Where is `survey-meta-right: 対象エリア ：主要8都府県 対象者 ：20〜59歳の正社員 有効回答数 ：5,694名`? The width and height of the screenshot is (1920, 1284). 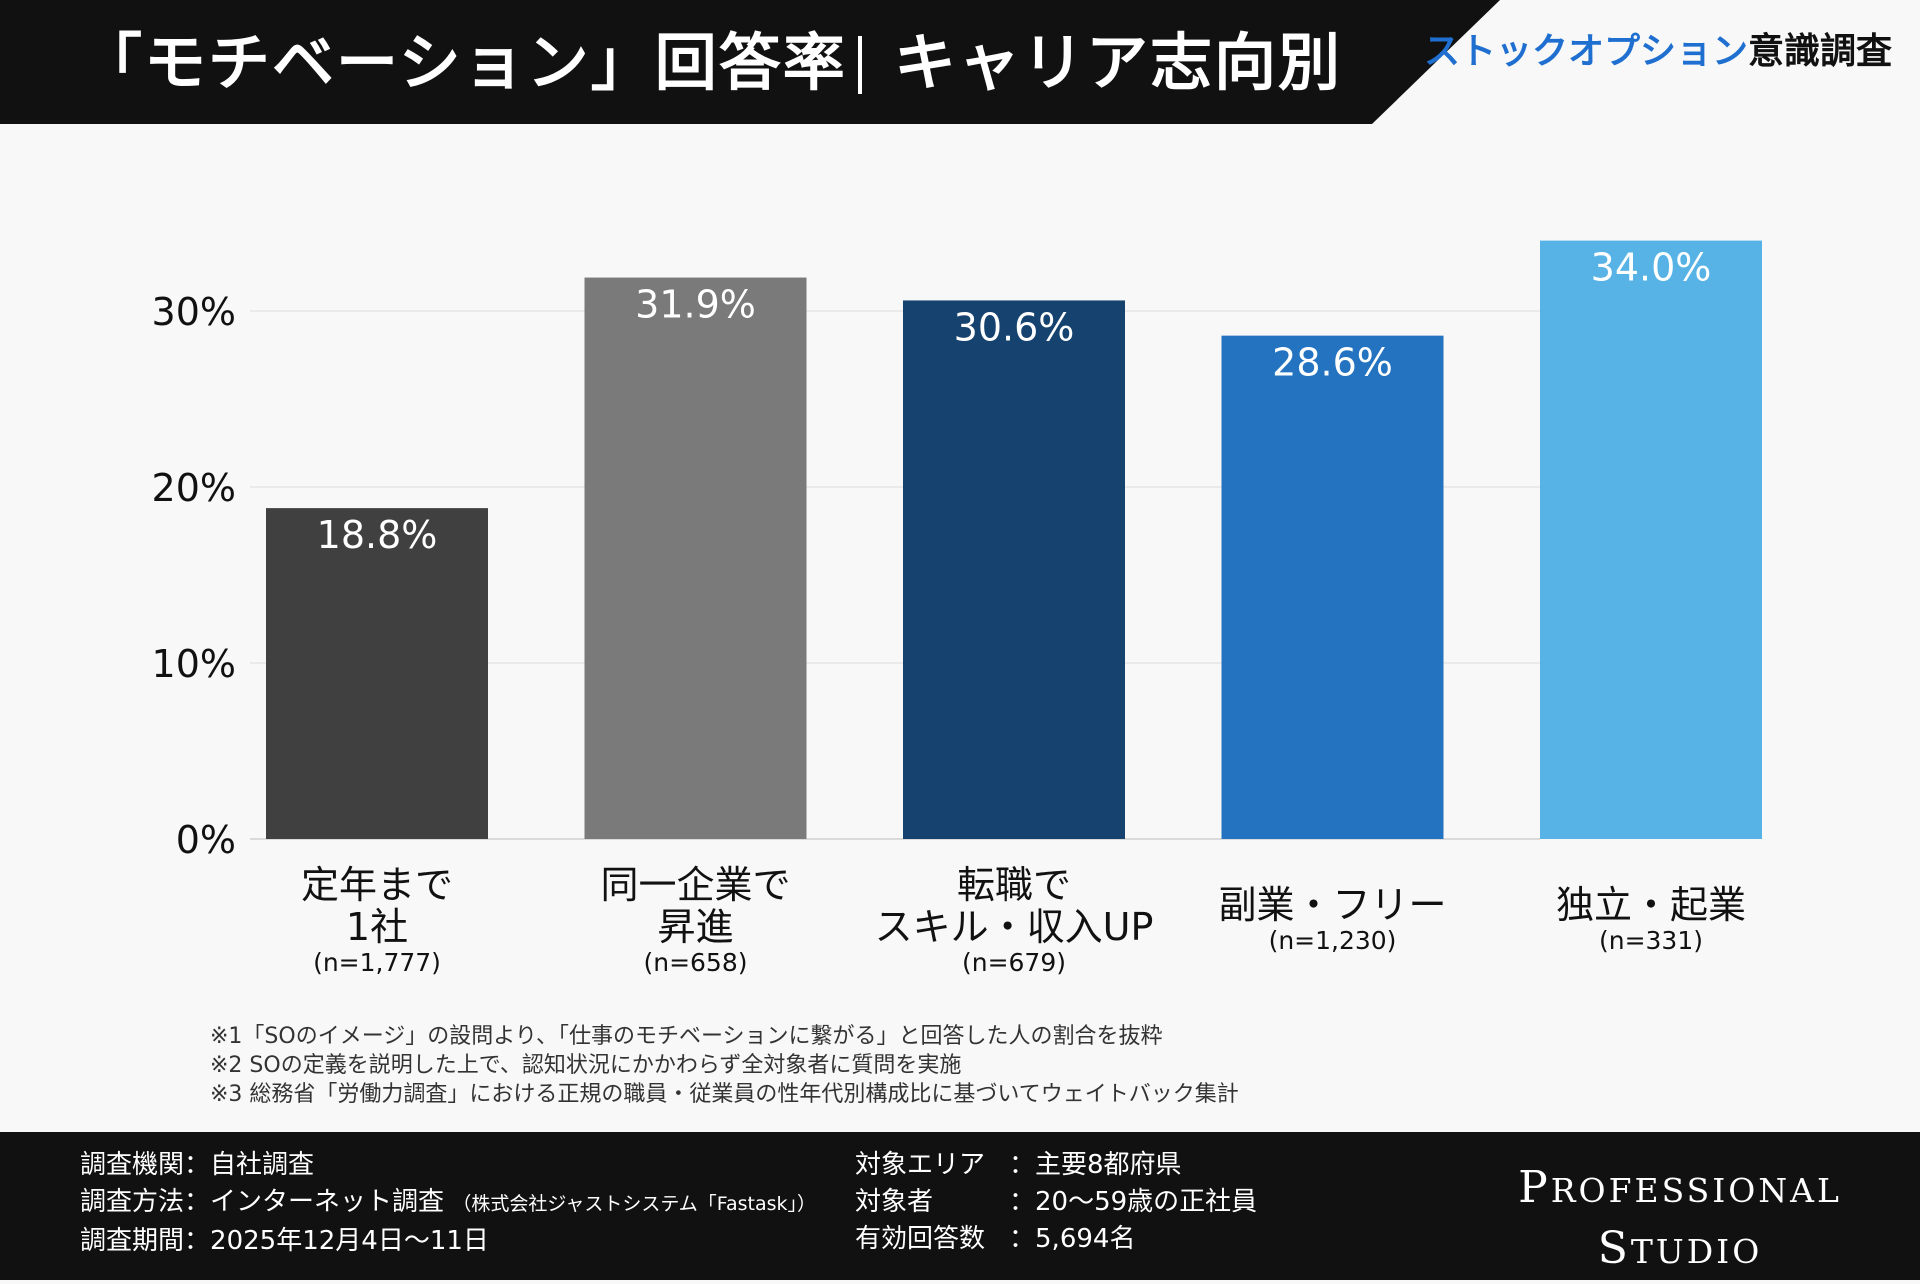
survey-meta-right: 対象エリア ：主要8都府県 対象者 ：20〜59歳の正社員 有効回答数 ：5,694名 is located at coordinates (1056, 1202).